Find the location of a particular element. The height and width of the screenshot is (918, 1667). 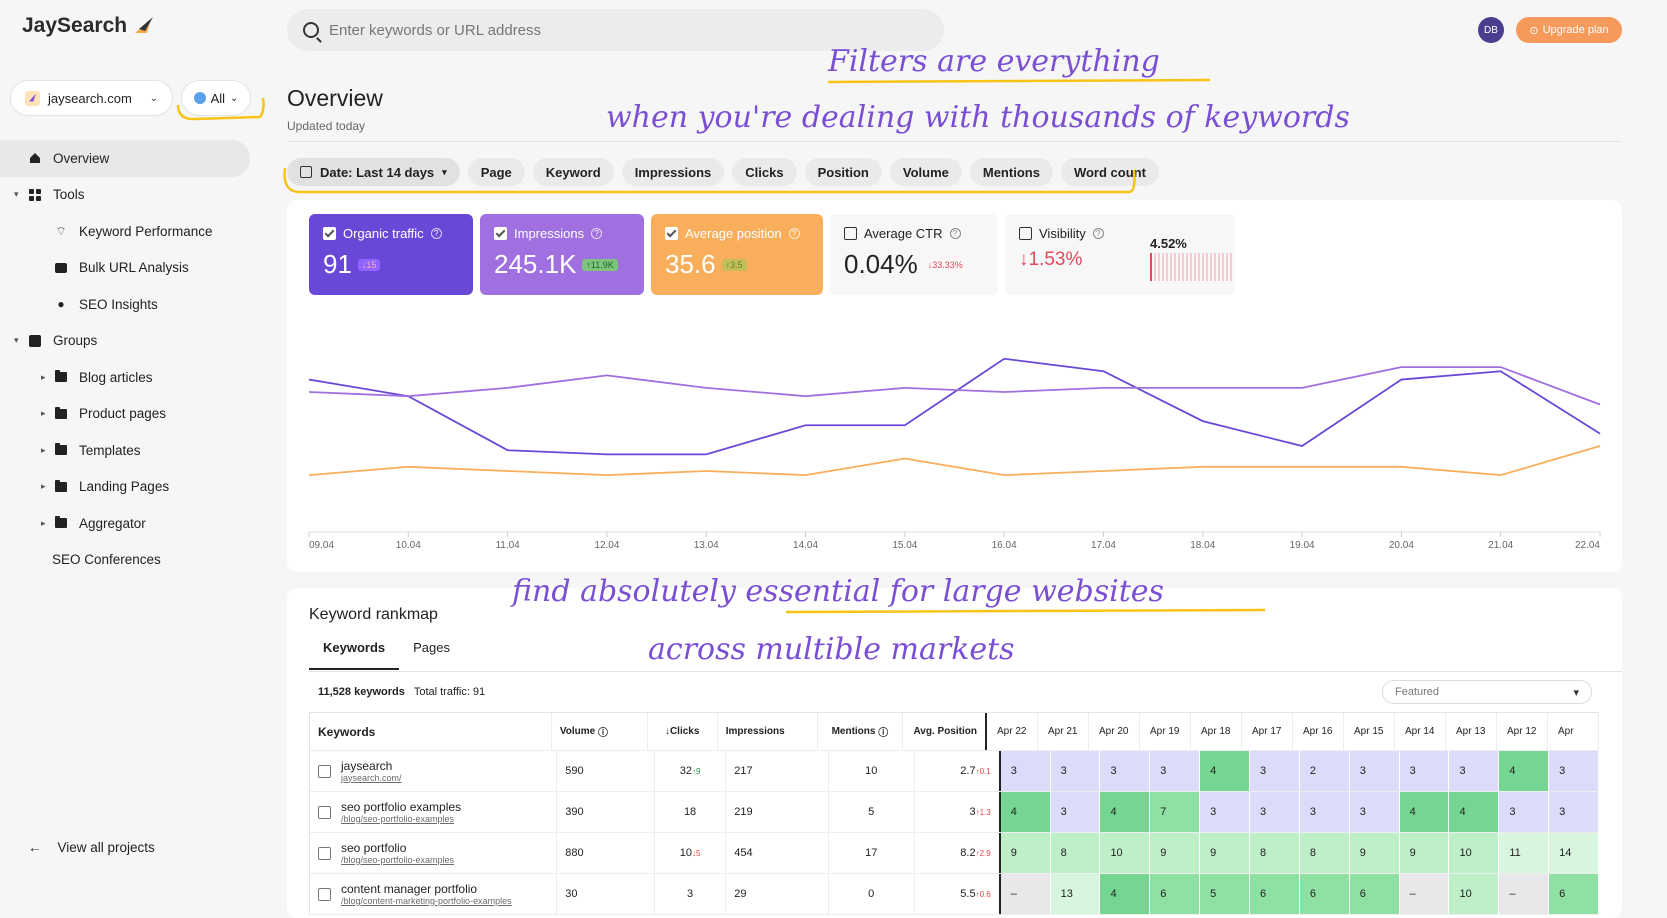

rank-cell: 7 is located at coordinates (1175, 812).